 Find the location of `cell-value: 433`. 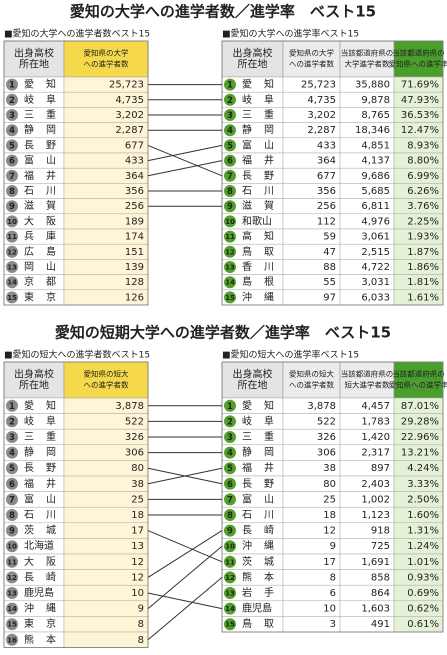

cell-value: 433 is located at coordinates (134, 161).